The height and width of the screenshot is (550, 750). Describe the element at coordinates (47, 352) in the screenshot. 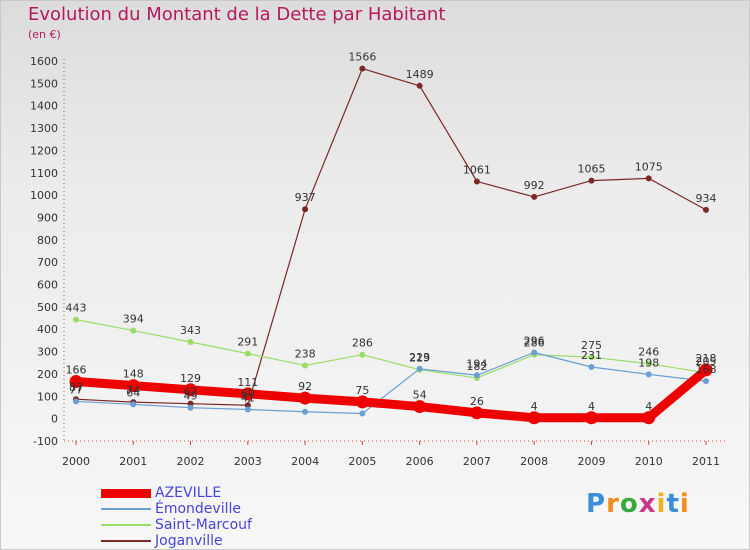

I see `y-tick-label: 300` at that location.